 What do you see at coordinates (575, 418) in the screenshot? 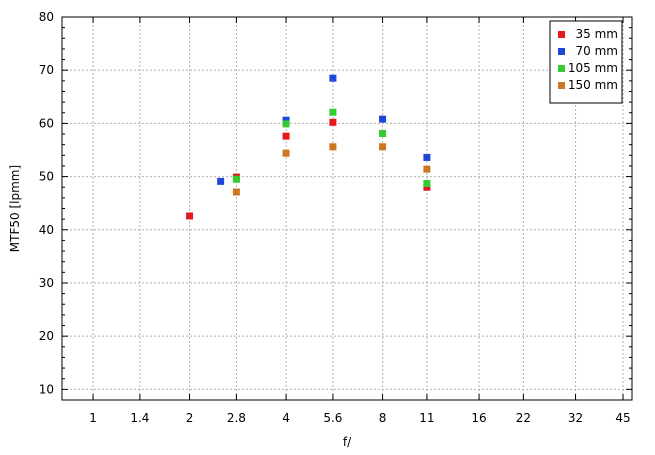
I see `x-tick-label: 32` at bounding box center [575, 418].